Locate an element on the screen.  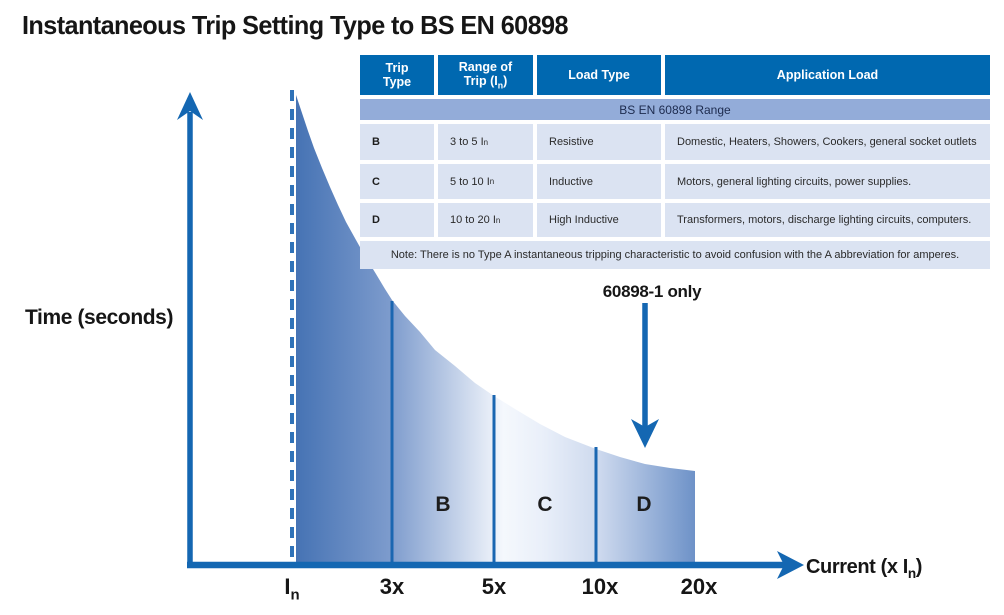
cell-load-type: Resistive is located at coordinates (599, 142).